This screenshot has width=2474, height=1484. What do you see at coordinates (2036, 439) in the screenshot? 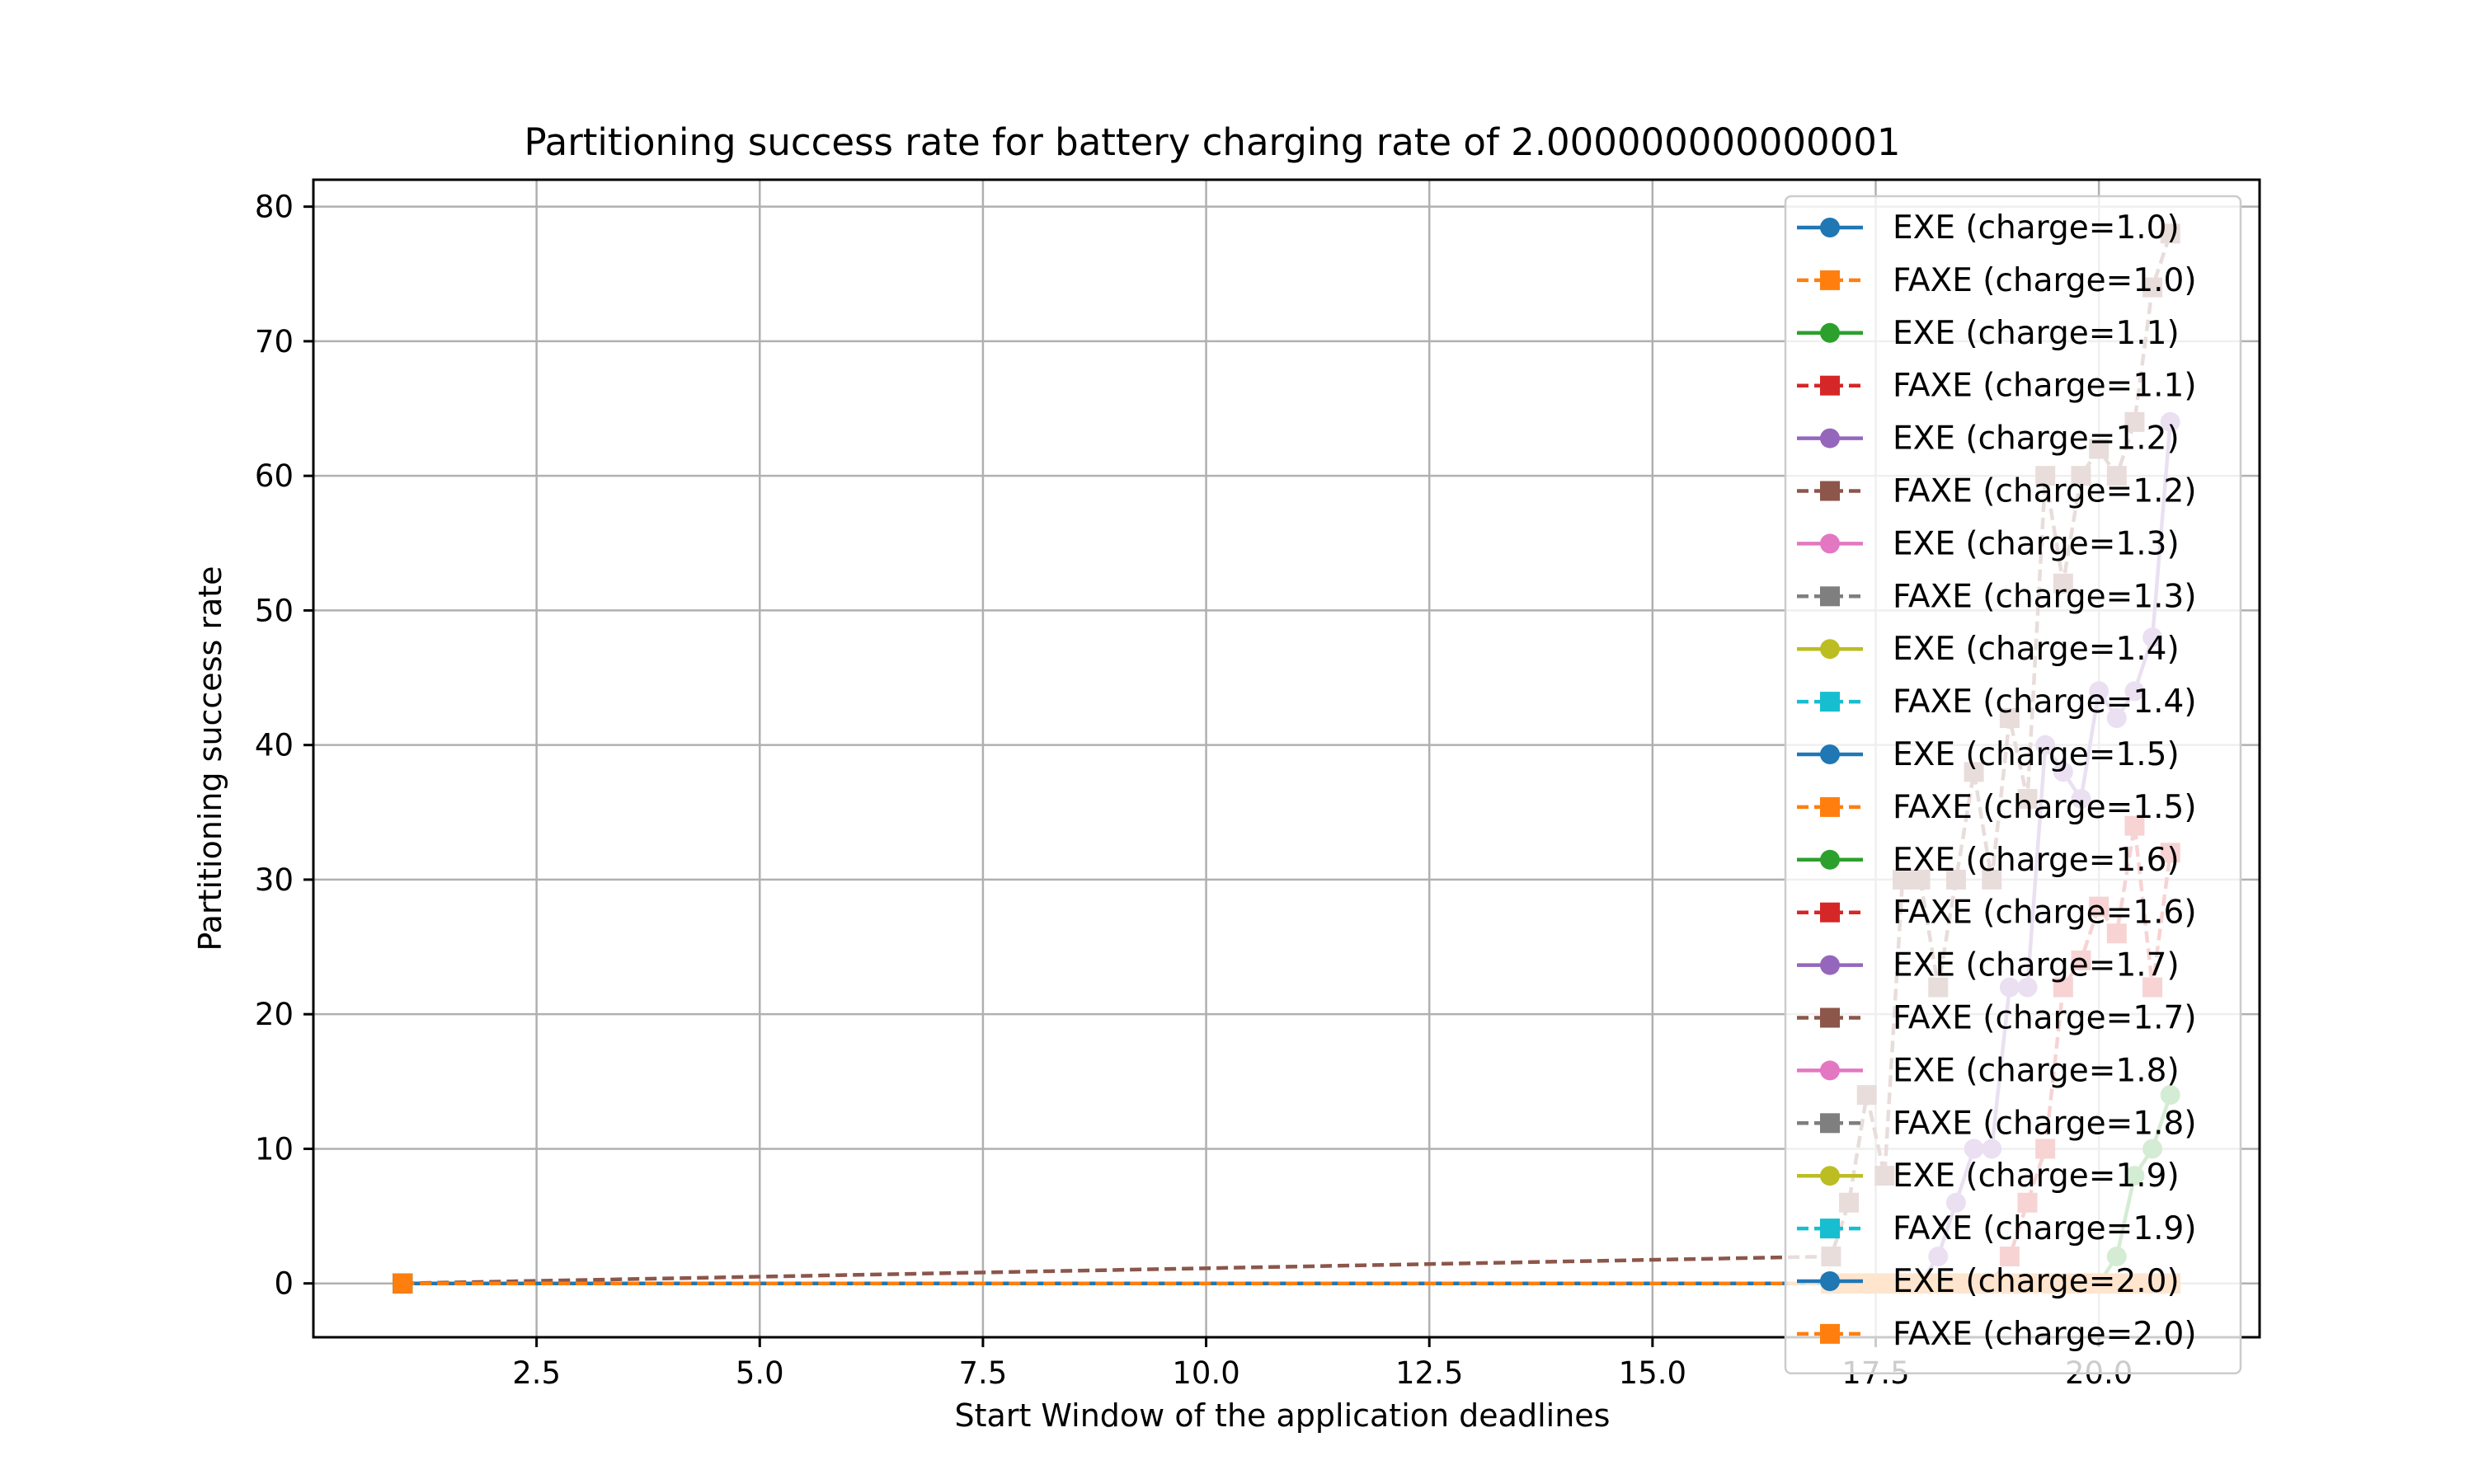
I see `legend-label: EXE (charge=1.2)` at bounding box center [2036, 439].